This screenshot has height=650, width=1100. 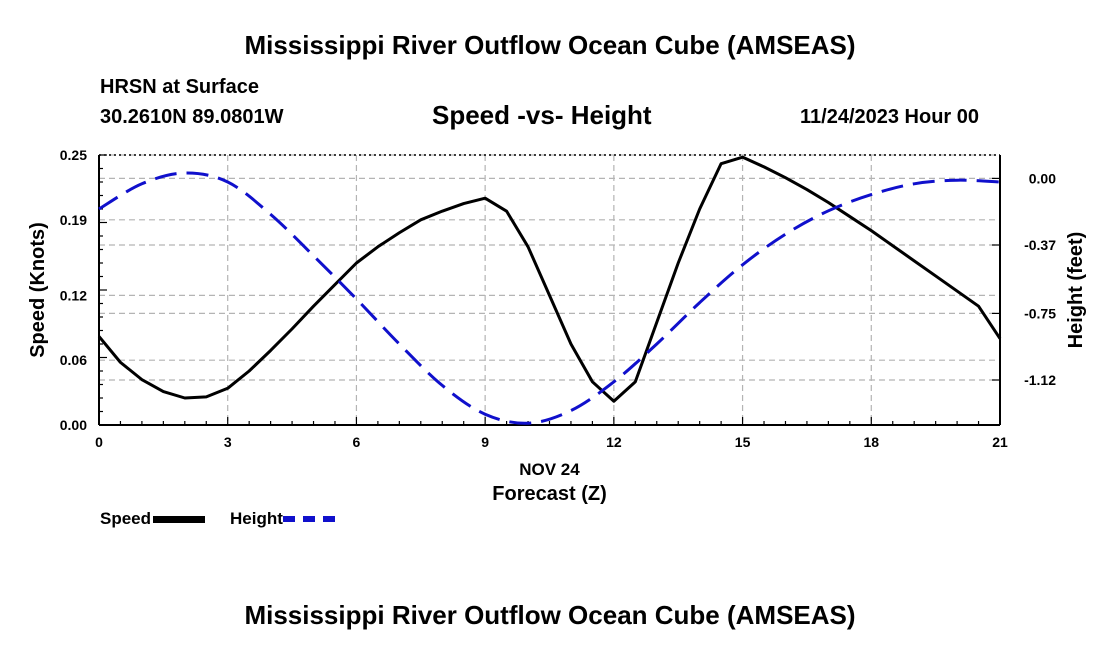 What do you see at coordinates (743, 442) in the screenshot?
I see `x-tick-label: 15` at bounding box center [743, 442].